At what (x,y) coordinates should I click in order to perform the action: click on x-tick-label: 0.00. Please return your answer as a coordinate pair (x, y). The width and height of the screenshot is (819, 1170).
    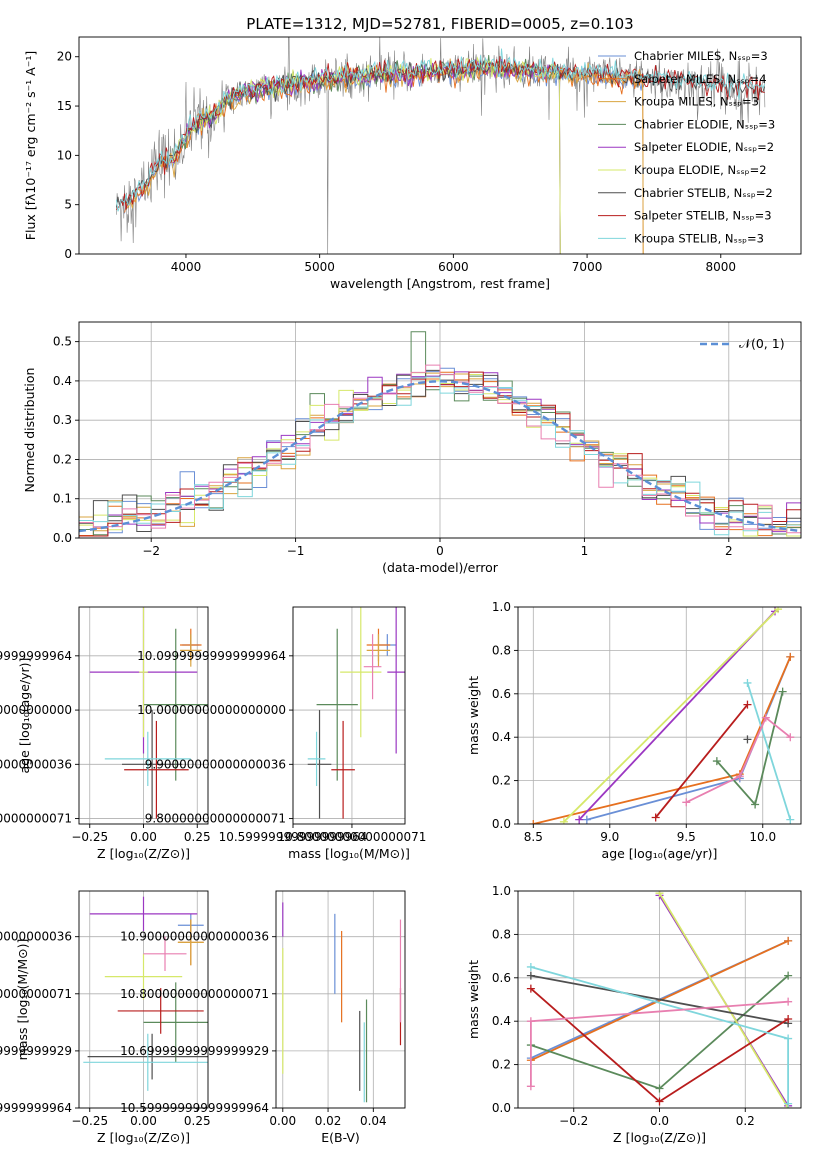
    Looking at the image, I should click on (143, 1121).